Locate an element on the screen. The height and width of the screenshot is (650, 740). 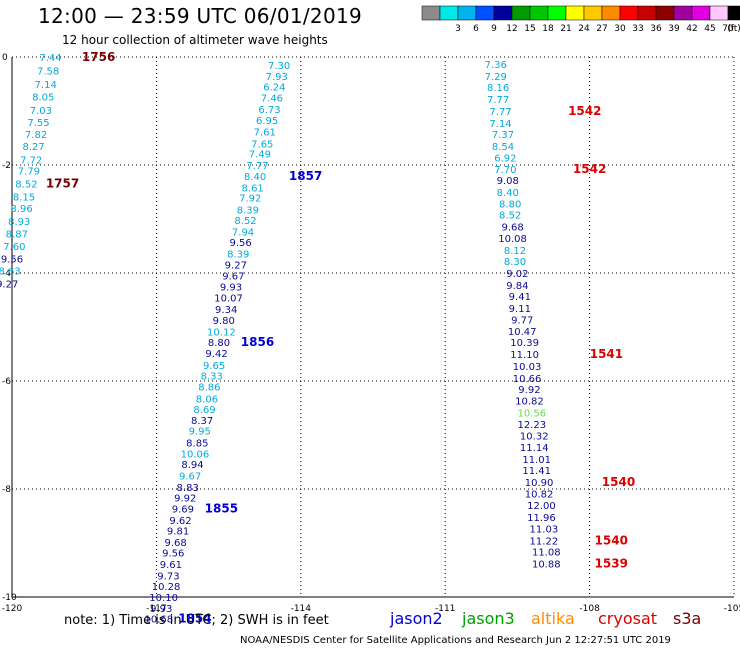
wave-height-value: 10.39 is located at coordinates (524, 343).